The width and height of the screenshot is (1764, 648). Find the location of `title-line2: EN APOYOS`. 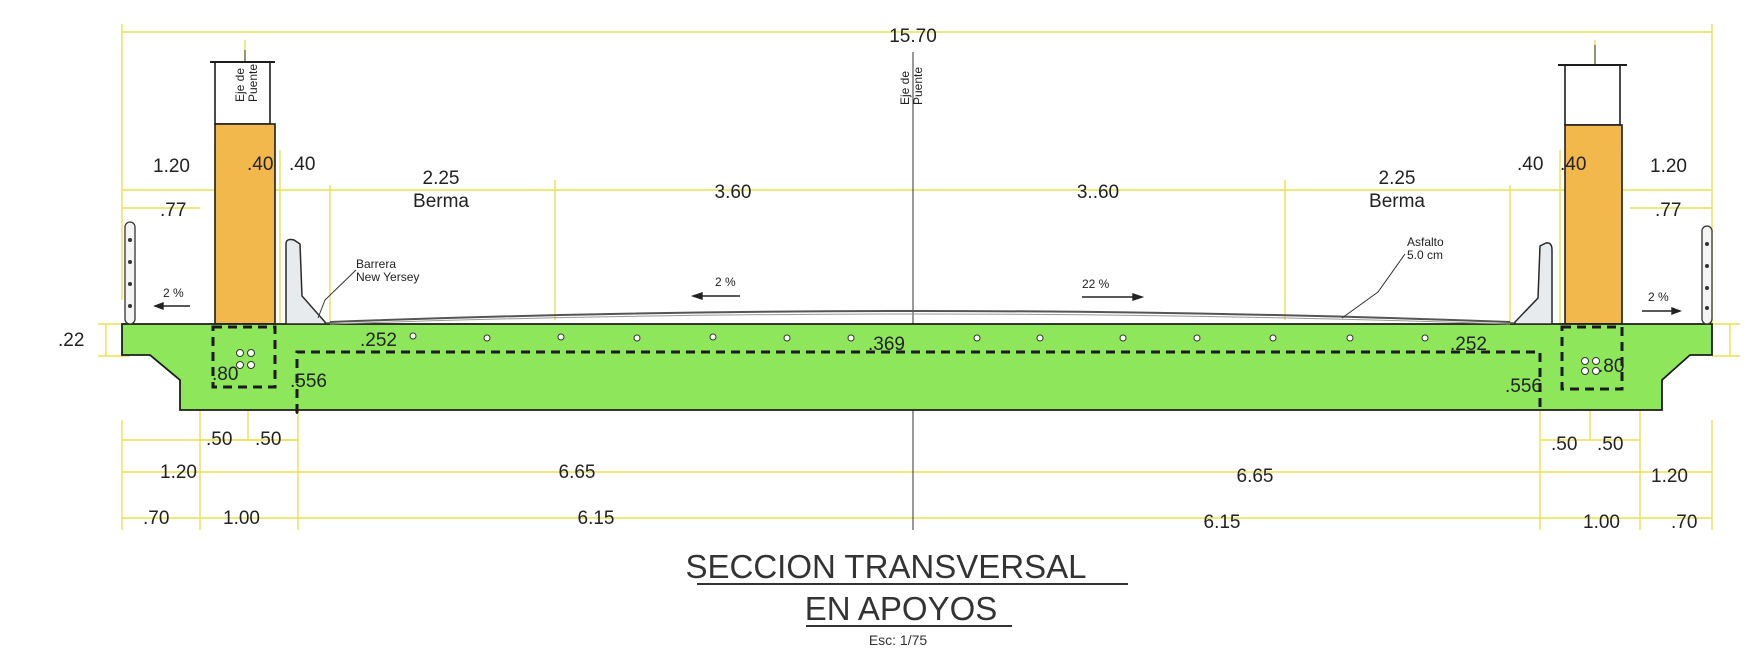

title-line2: EN APOYOS is located at coordinates (901, 608).